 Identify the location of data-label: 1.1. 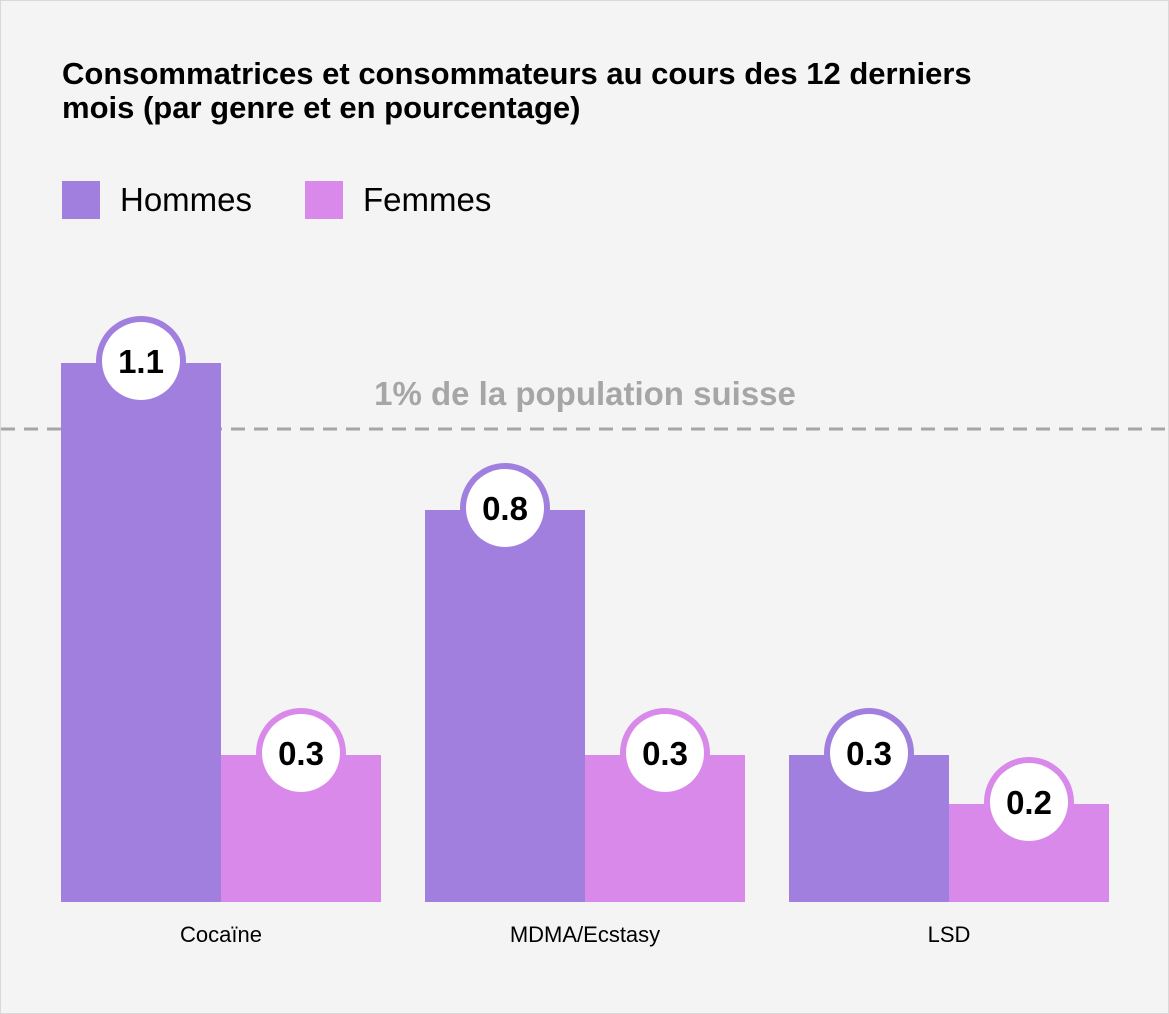
(141, 361).